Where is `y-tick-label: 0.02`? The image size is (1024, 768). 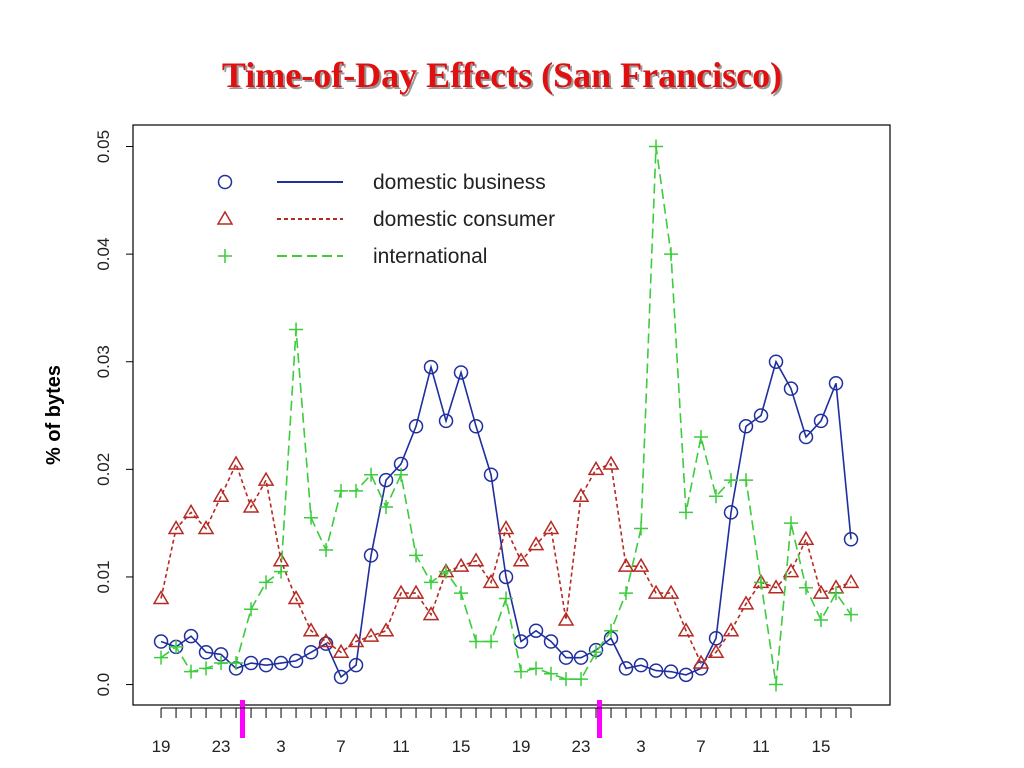 y-tick-label: 0.02 is located at coordinates (103, 469).